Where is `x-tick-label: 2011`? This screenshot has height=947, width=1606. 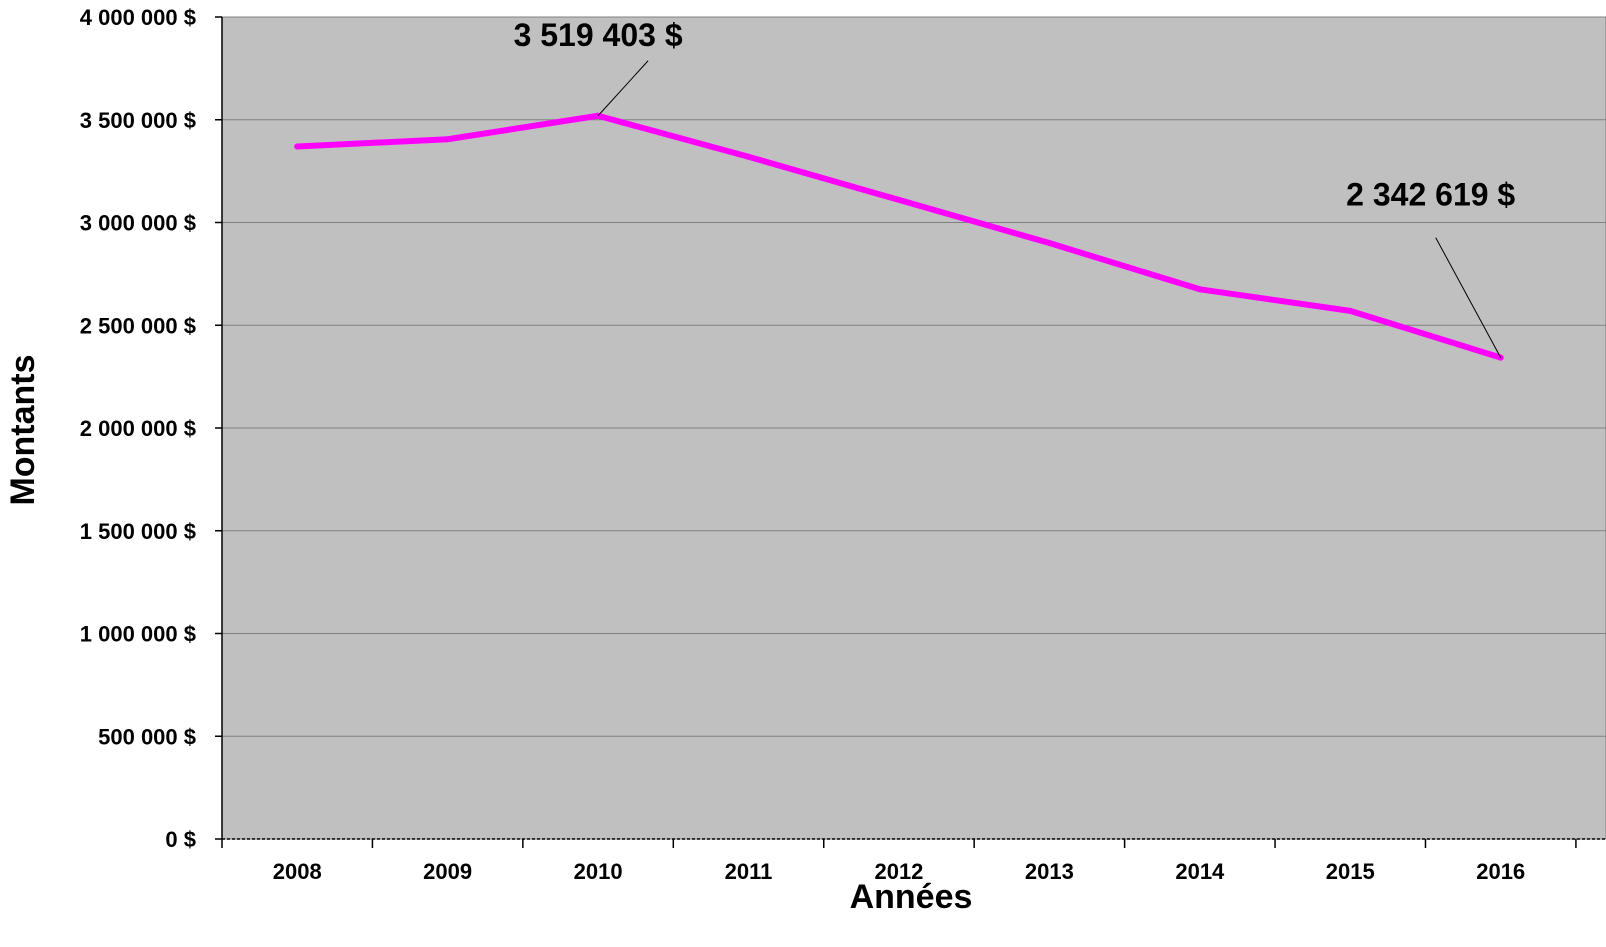
x-tick-label: 2011 is located at coordinates (749, 871).